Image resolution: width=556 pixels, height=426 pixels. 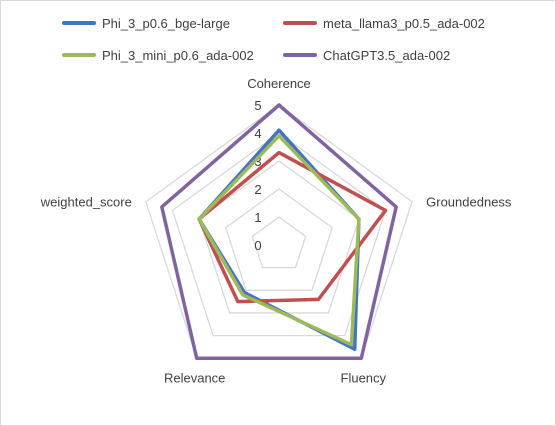 What do you see at coordinates (404, 23) in the screenshot?
I see `legend-label-series-2: meta_llama3_p0.5_ada-002` at bounding box center [404, 23].